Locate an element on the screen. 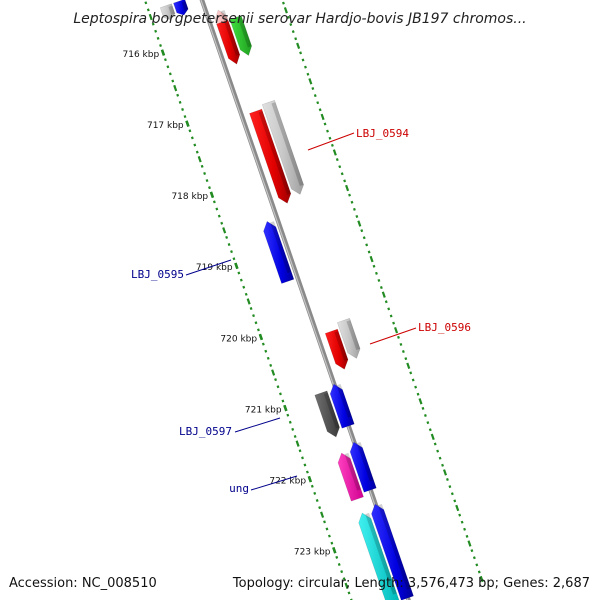 Image resolution: width=600 pixels, height=600 pixels. label-lbj-0594: LBJ_0594 is located at coordinates (382, 133).